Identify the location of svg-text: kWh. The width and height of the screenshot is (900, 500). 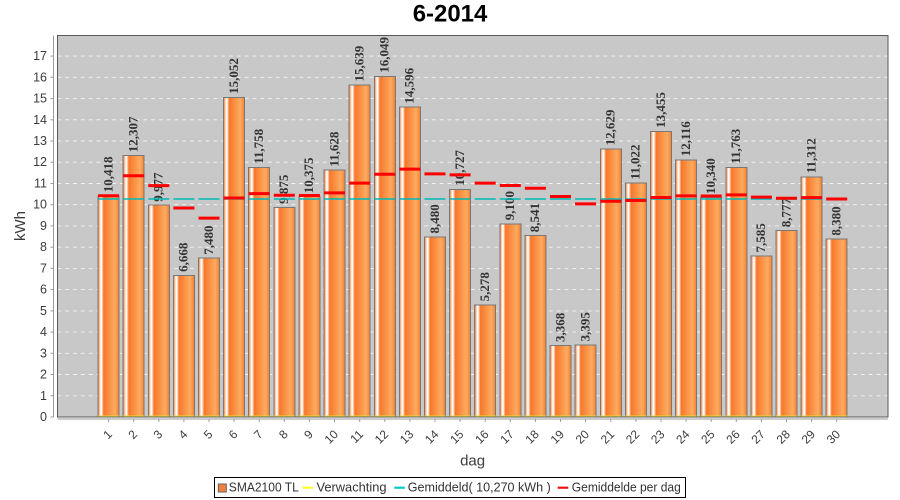
(20, 226).